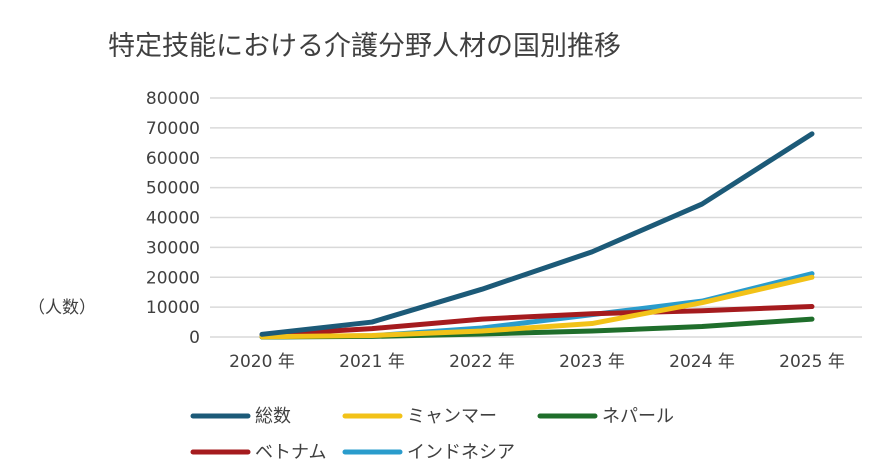  I want to click on y-tick-label: 40000, so click(173, 219).